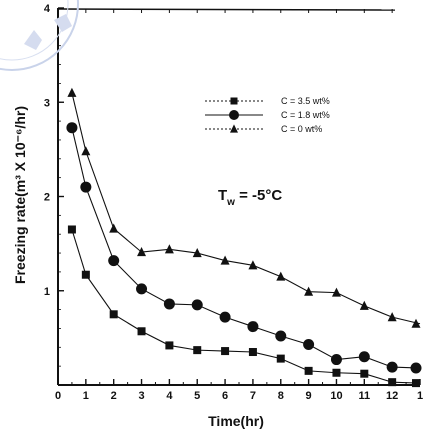  I want to click on y-tick-label: 4, so click(47, 9).